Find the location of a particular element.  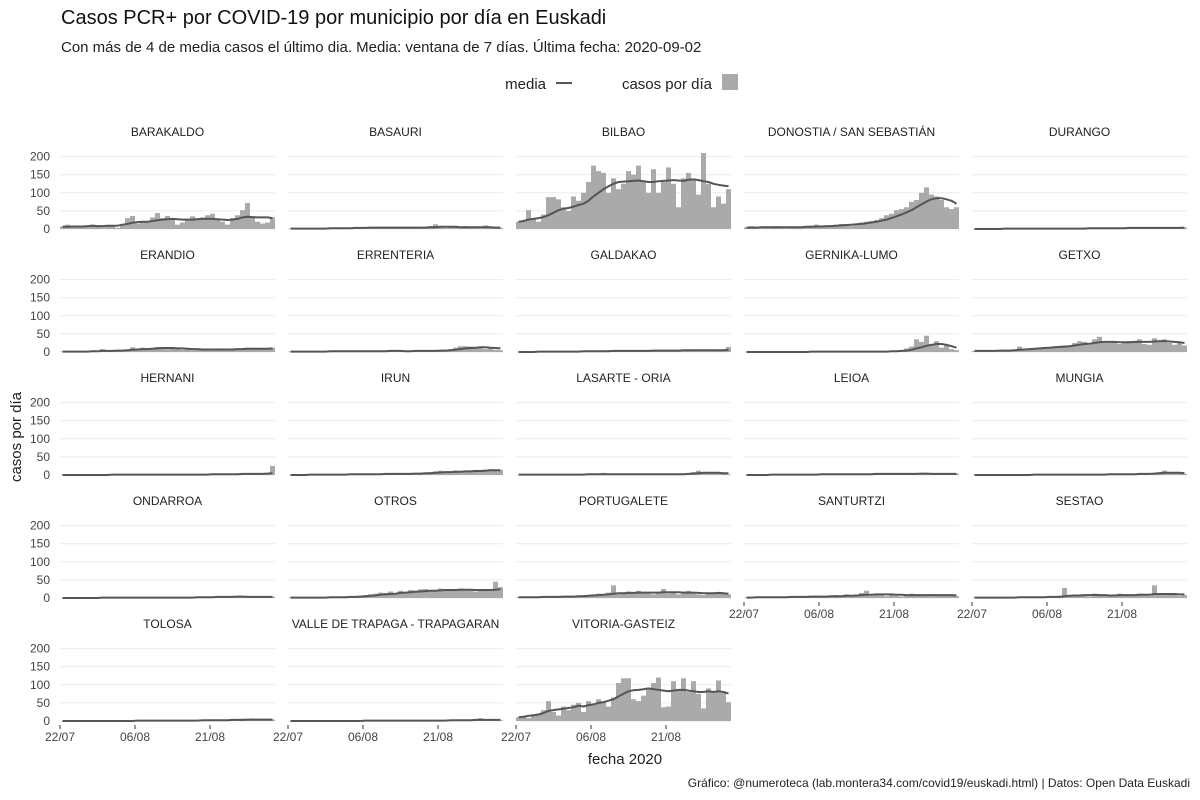

panel-title: IRUN is located at coordinates (395, 378).